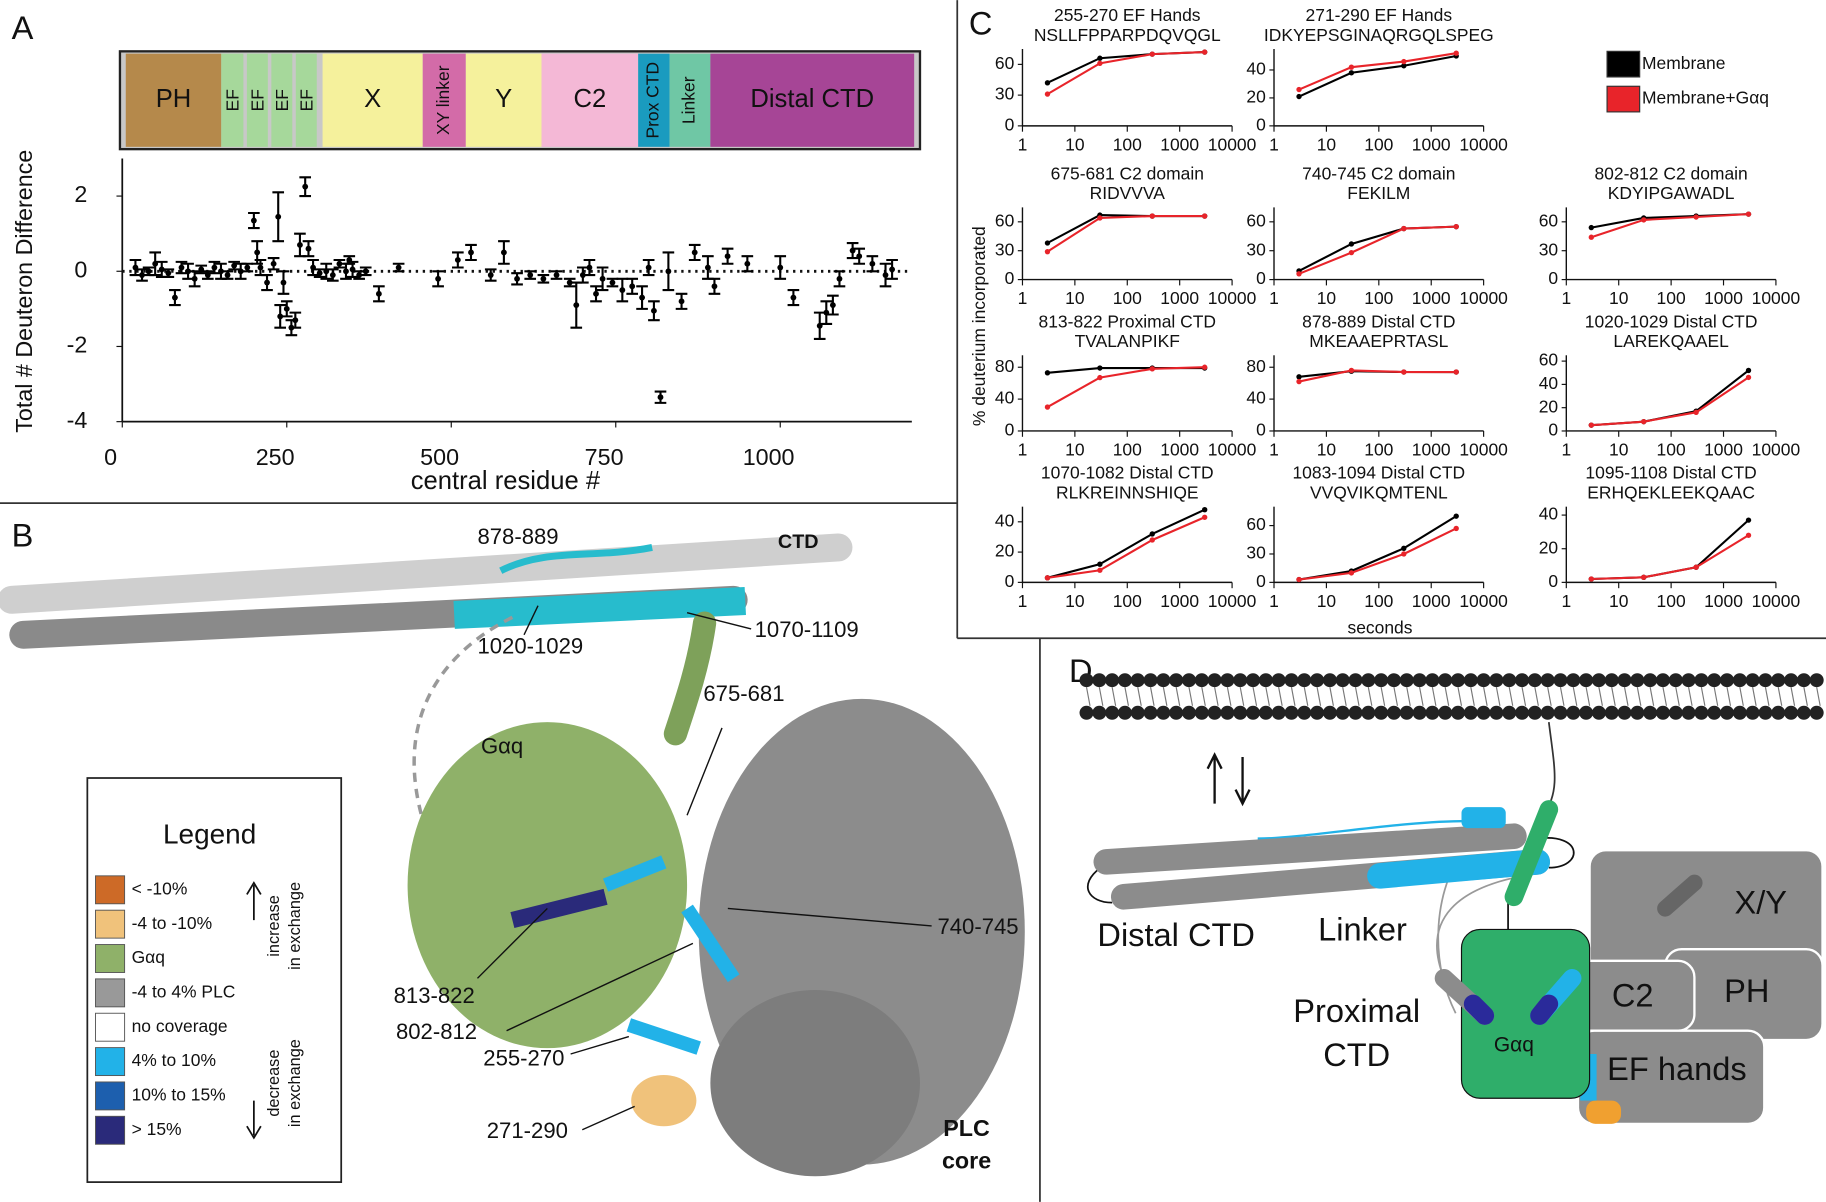 The height and width of the screenshot is (1202, 1826). I want to click on x-axis-label: central residue #, so click(506, 481).